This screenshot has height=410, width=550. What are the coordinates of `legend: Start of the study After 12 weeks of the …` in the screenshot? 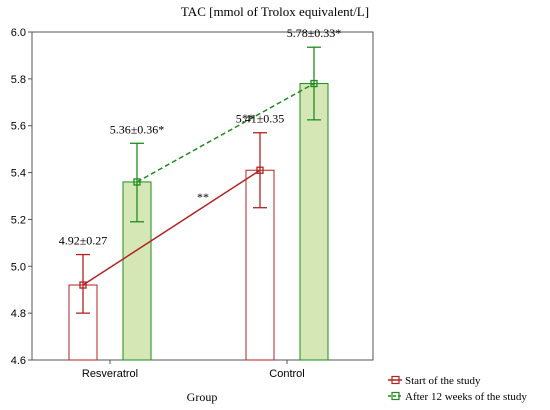 It's located at (457, 389).